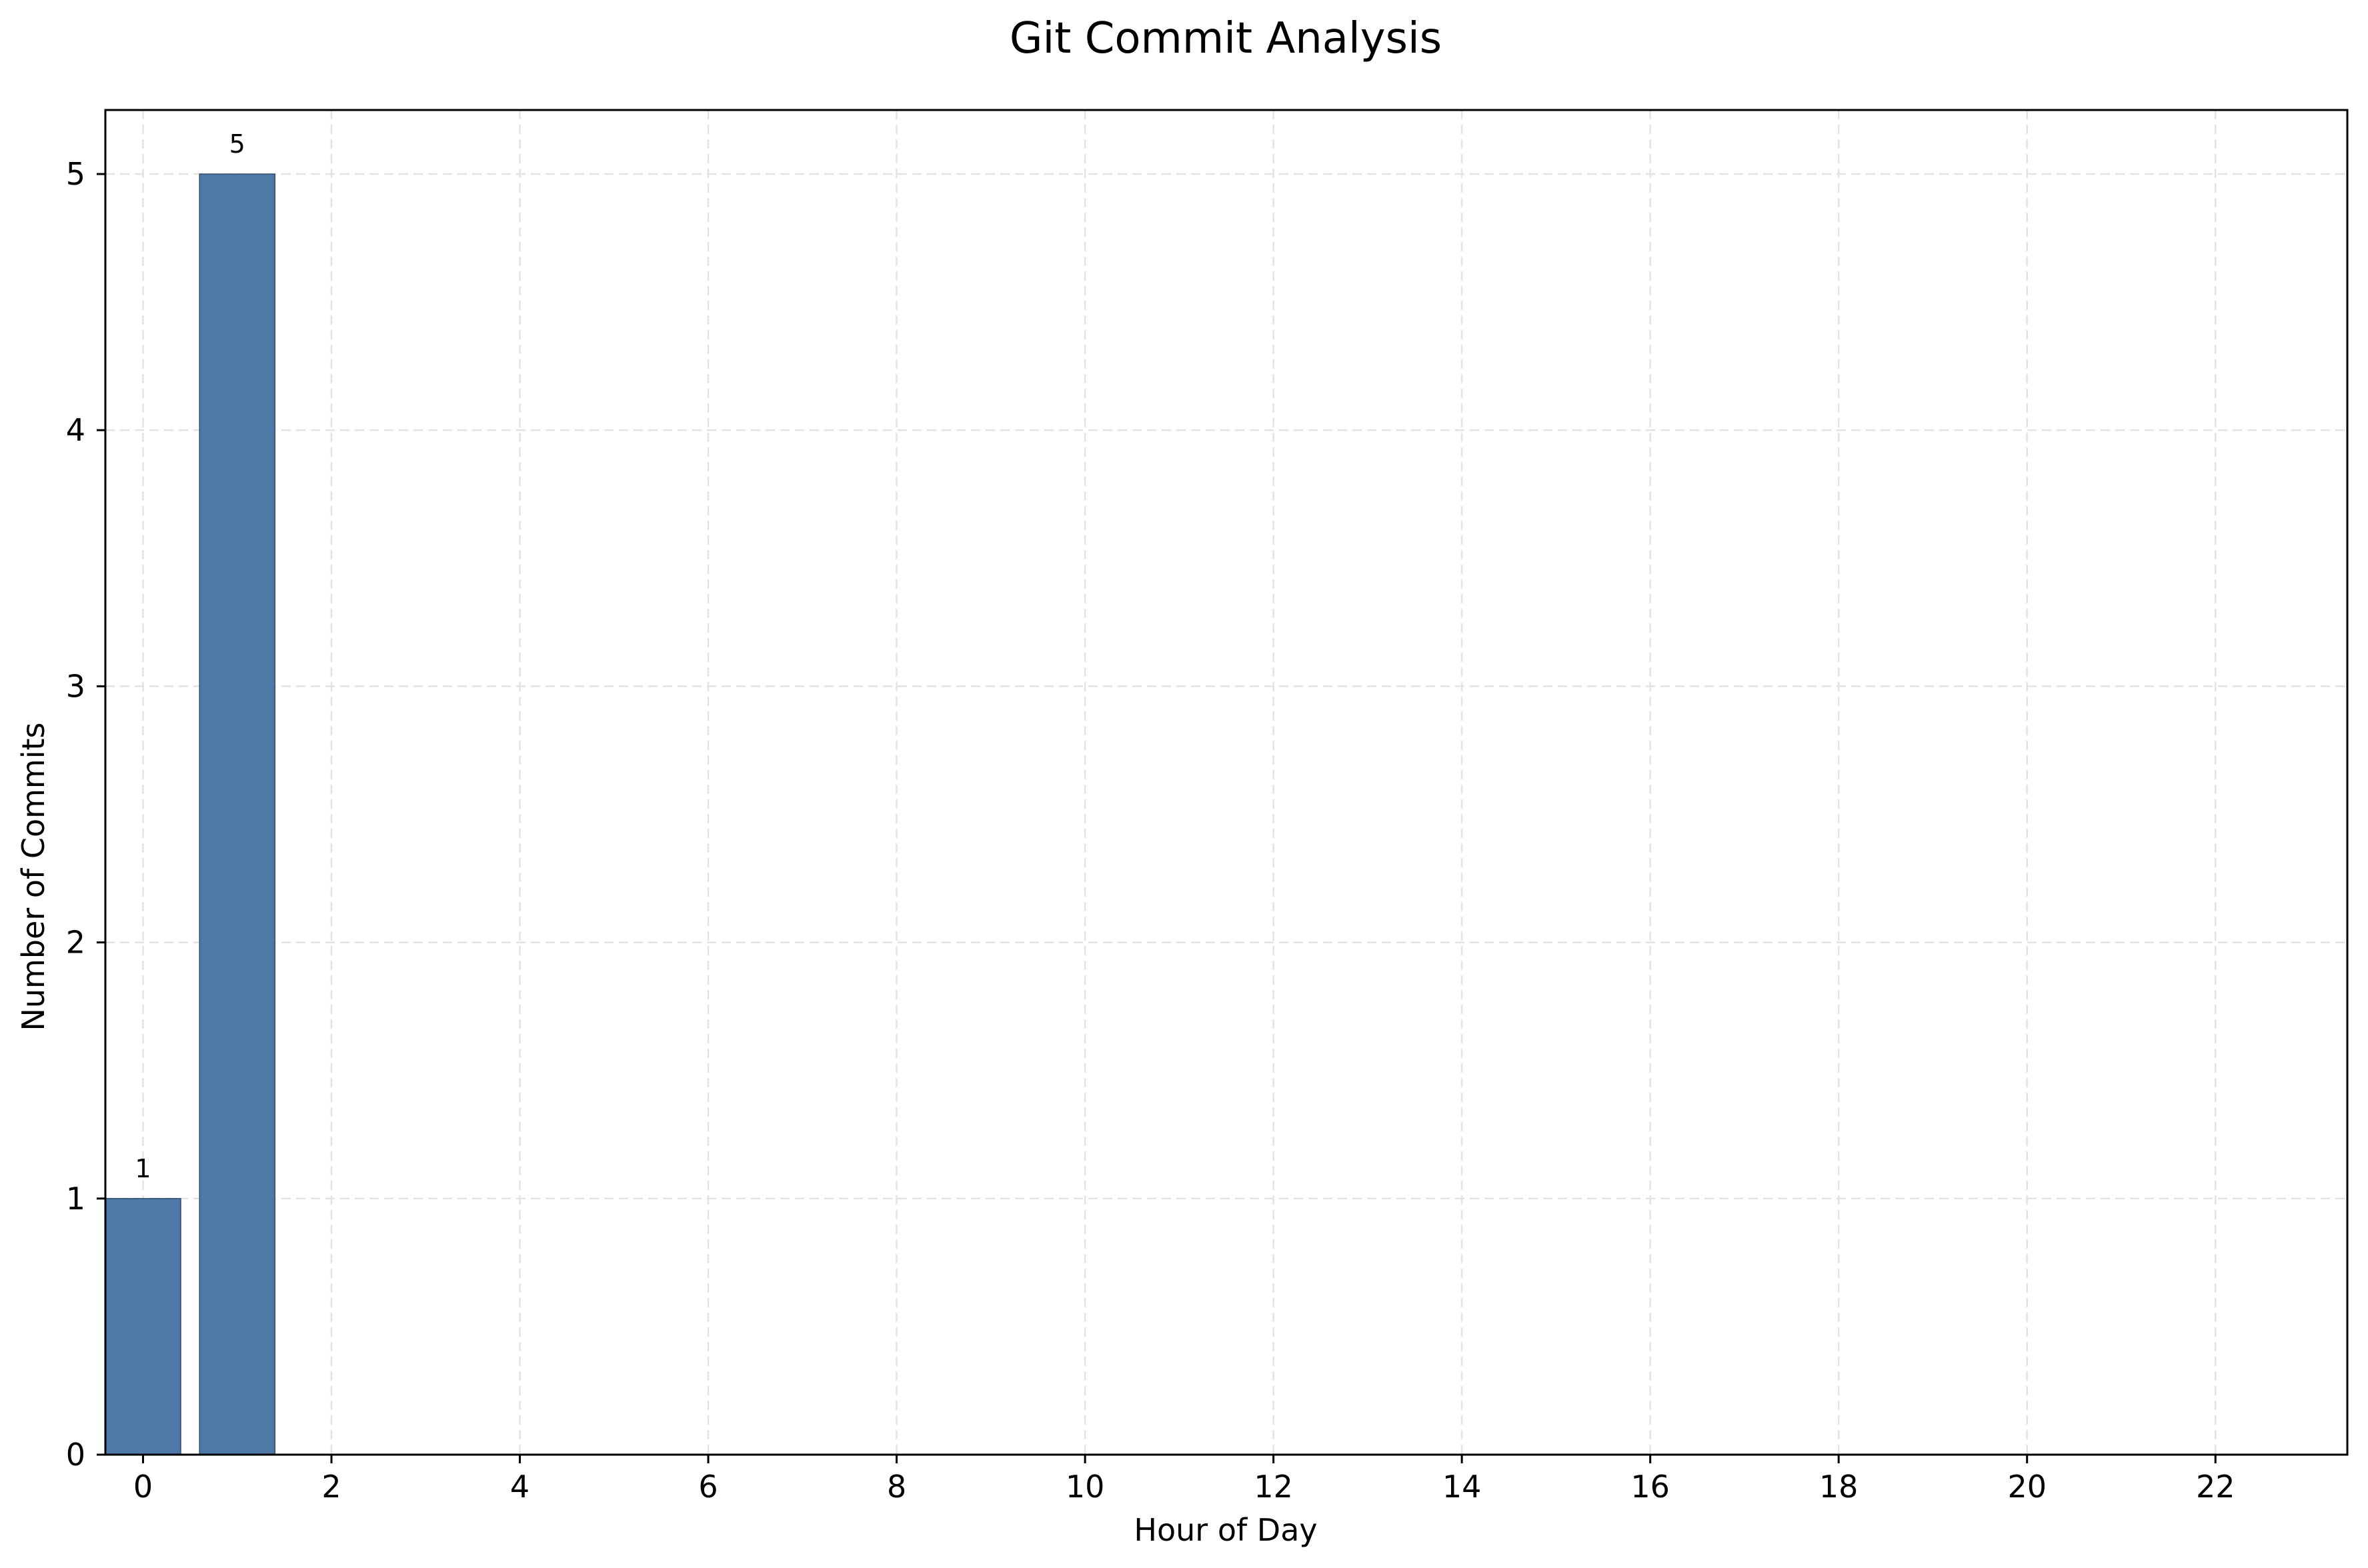 This screenshot has width=2368, height=1568. Describe the element at coordinates (1650, 1487) in the screenshot. I see `x-tick-label: 16` at that location.